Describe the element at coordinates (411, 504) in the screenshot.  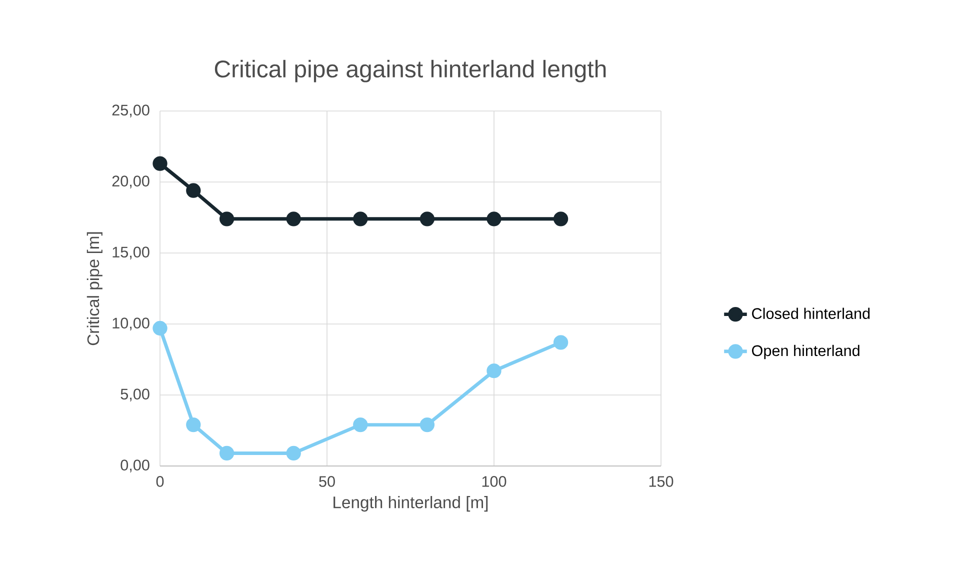
I see `x-axis-title: Length hinterland [m]` at that location.